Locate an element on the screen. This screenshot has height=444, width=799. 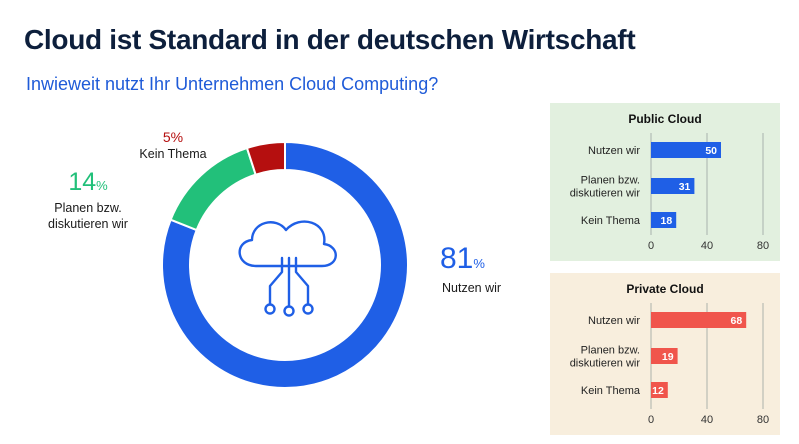
slice-text: Nutzen wir is located at coordinates (472, 288).